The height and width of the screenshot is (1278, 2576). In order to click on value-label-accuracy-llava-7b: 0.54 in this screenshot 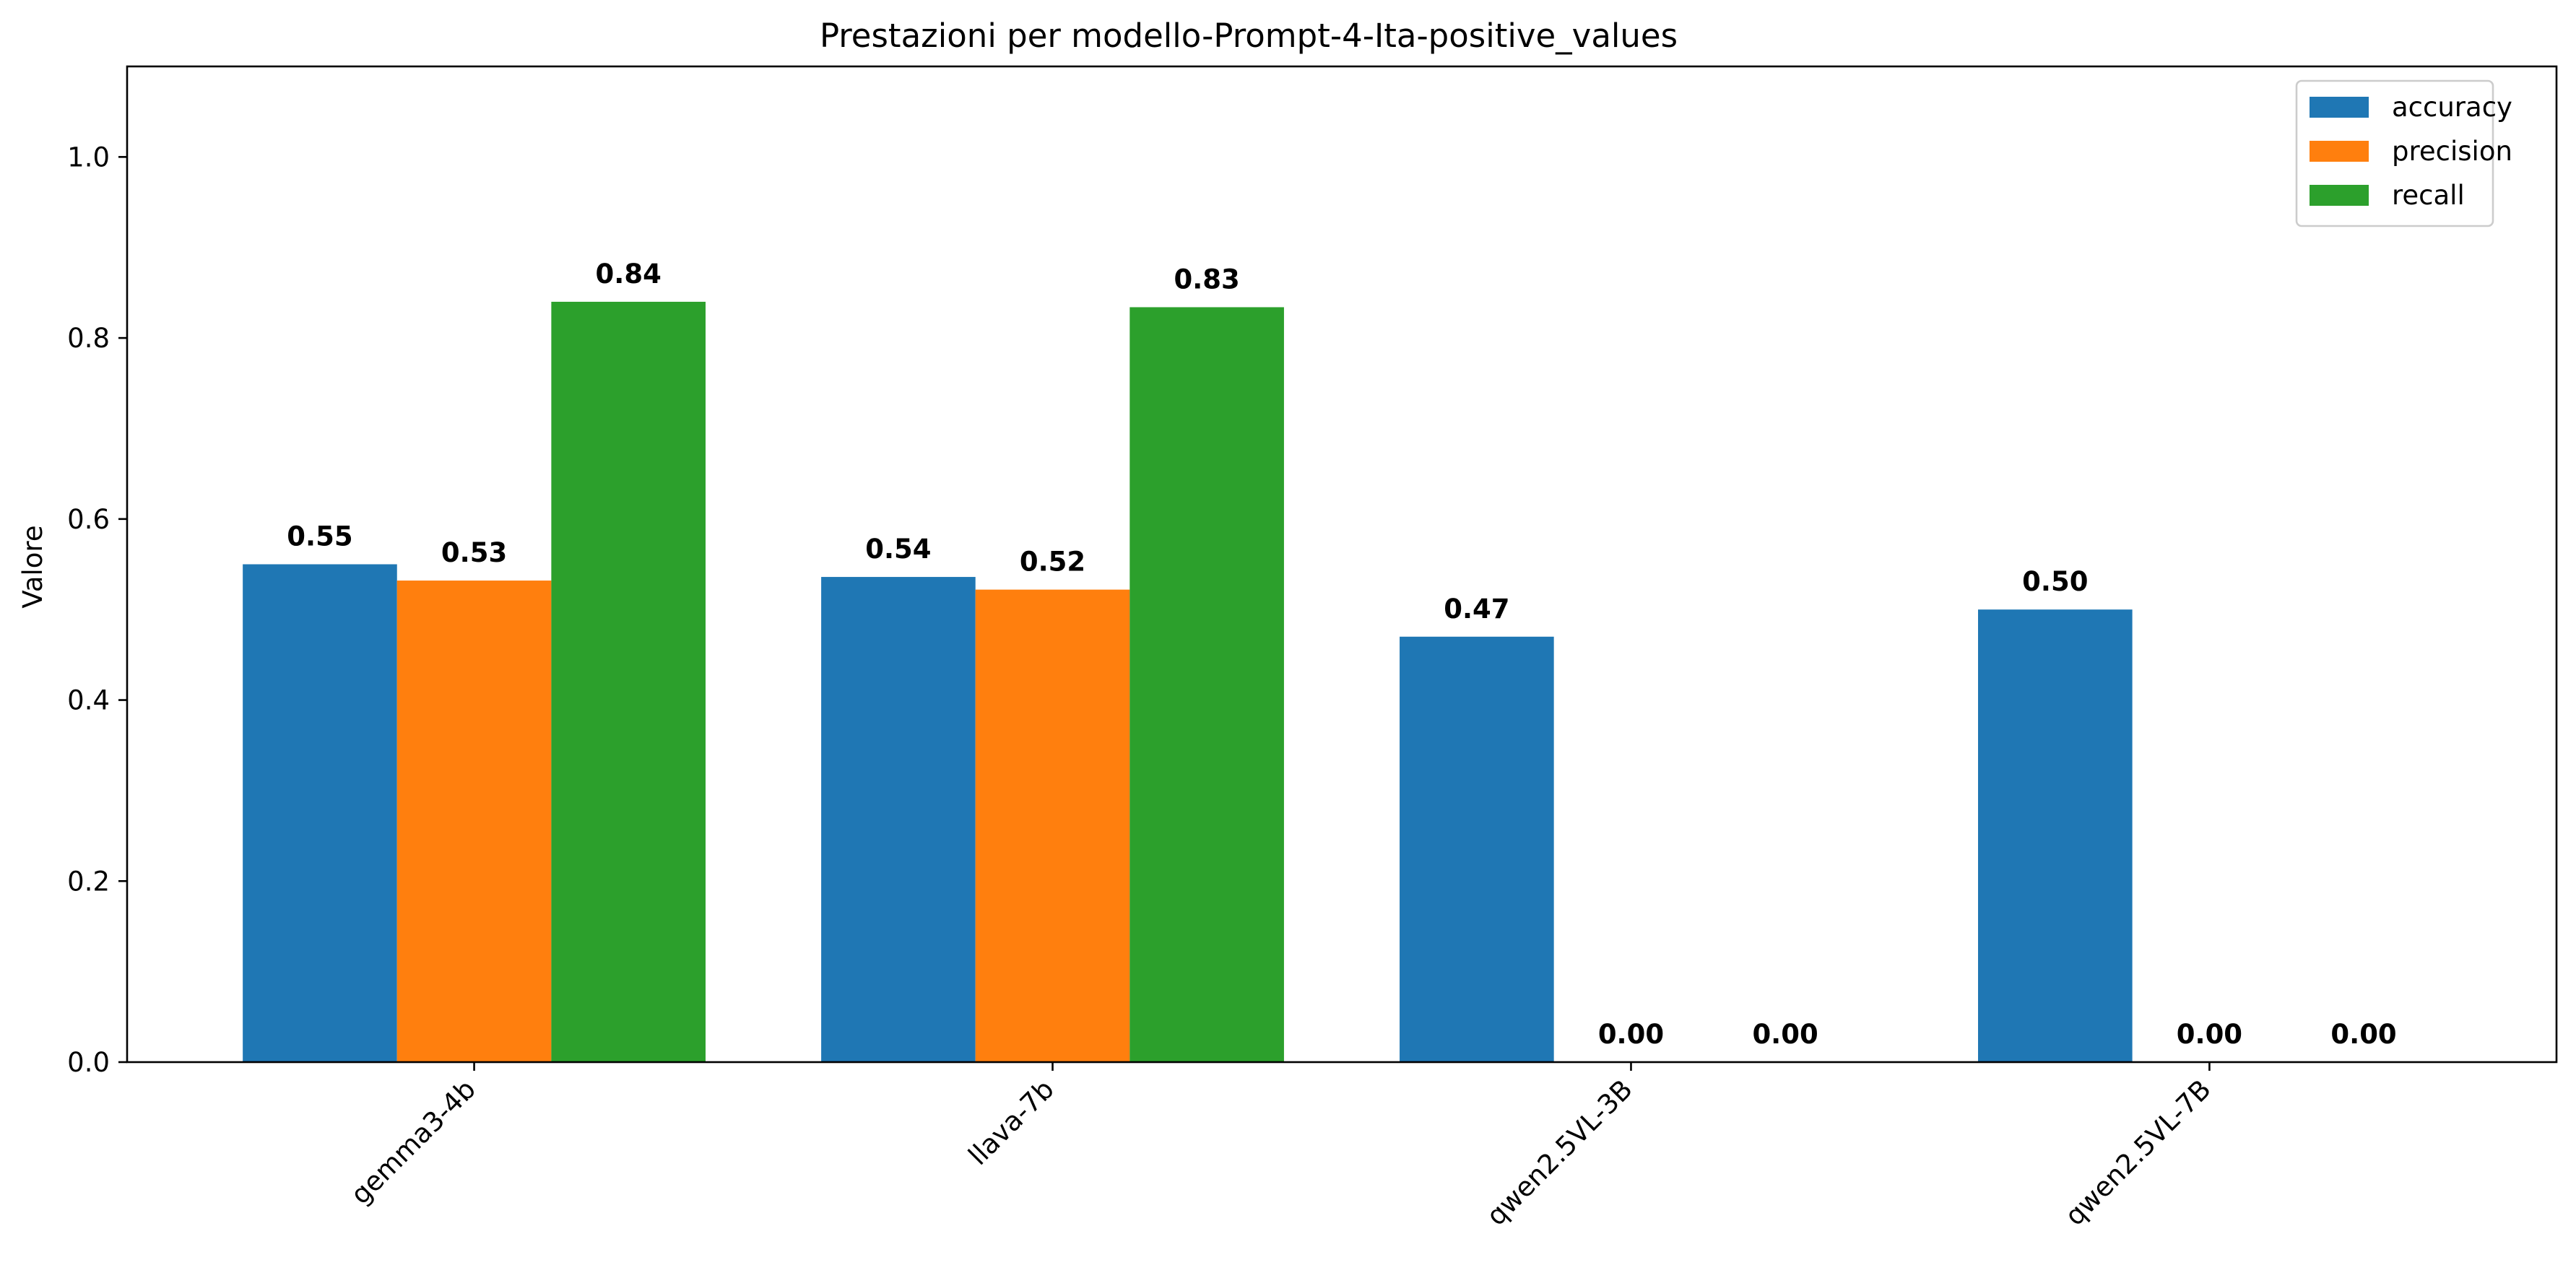, I will do `click(898, 550)`.